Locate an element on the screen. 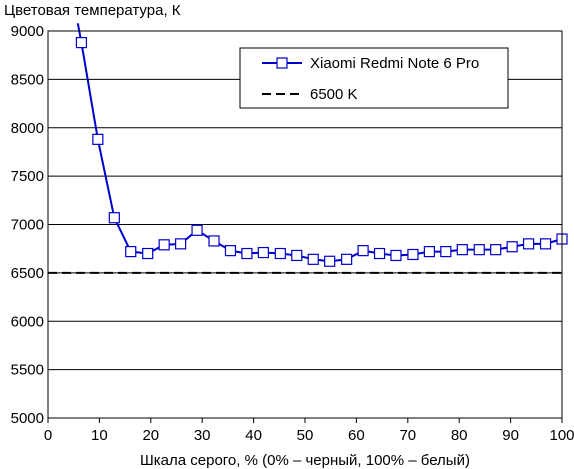  x-tick-label-50: 50 is located at coordinates (305, 435).